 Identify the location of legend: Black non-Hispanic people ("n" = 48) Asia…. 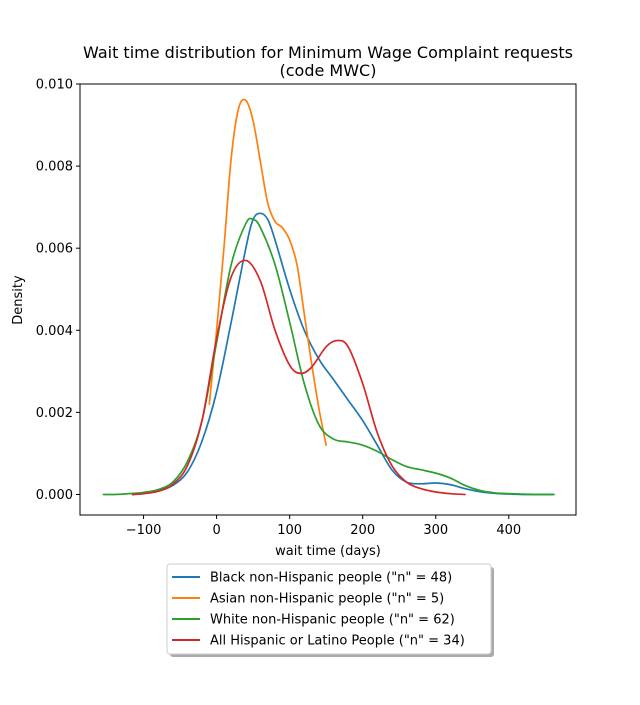
(330, 610).